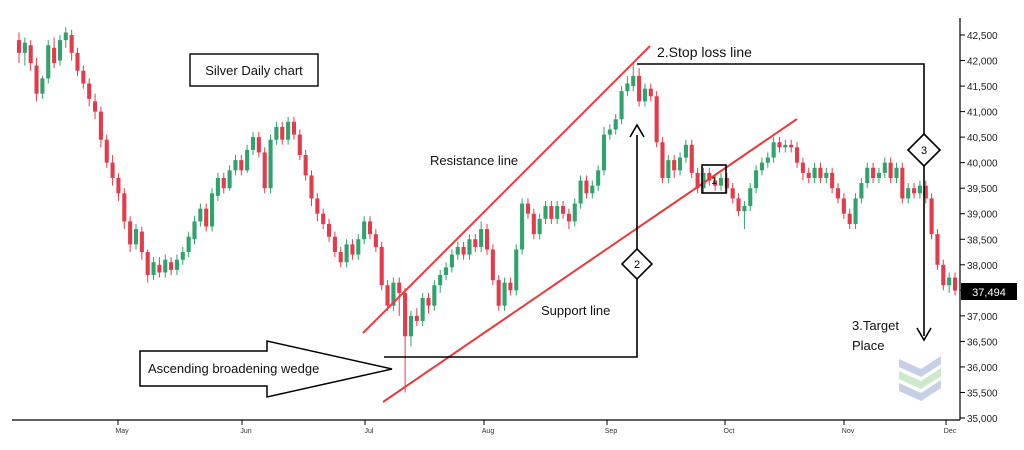 This screenshot has height=450, width=1024. Describe the element at coordinates (536, 427) in the screenshot. I see `x-axis-ticks: May Jun Jul Aug Sep Oct Nov Dec` at that location.